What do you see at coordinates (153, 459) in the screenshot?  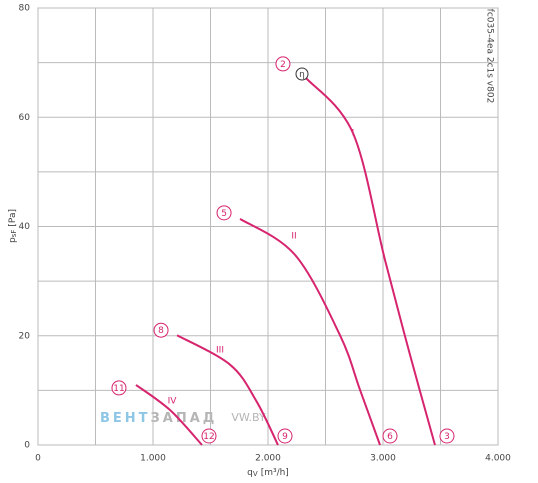 I see `x-tick-label: 1.000` at bounding box center [153, 459].